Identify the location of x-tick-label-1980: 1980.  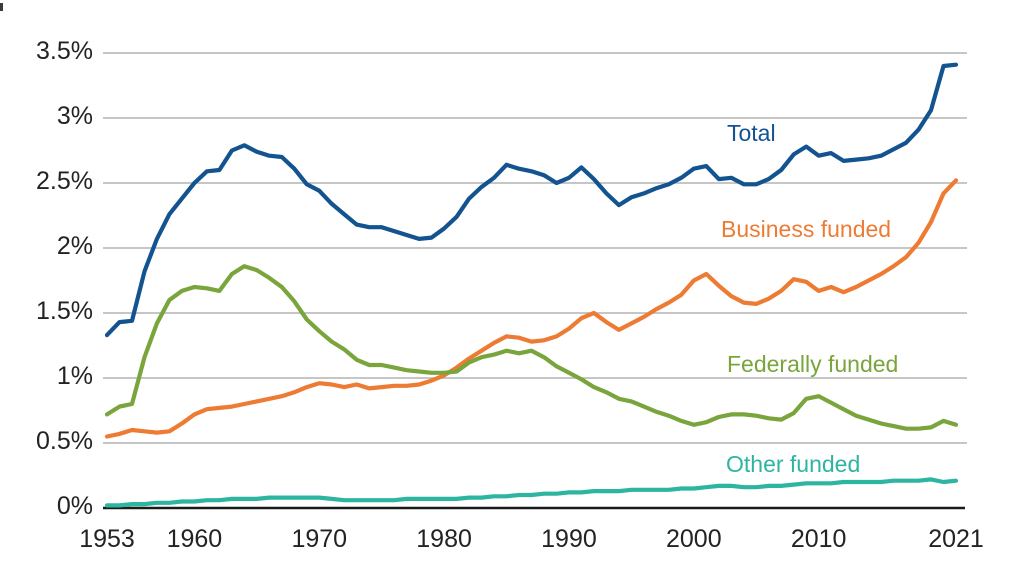
(444, 539).